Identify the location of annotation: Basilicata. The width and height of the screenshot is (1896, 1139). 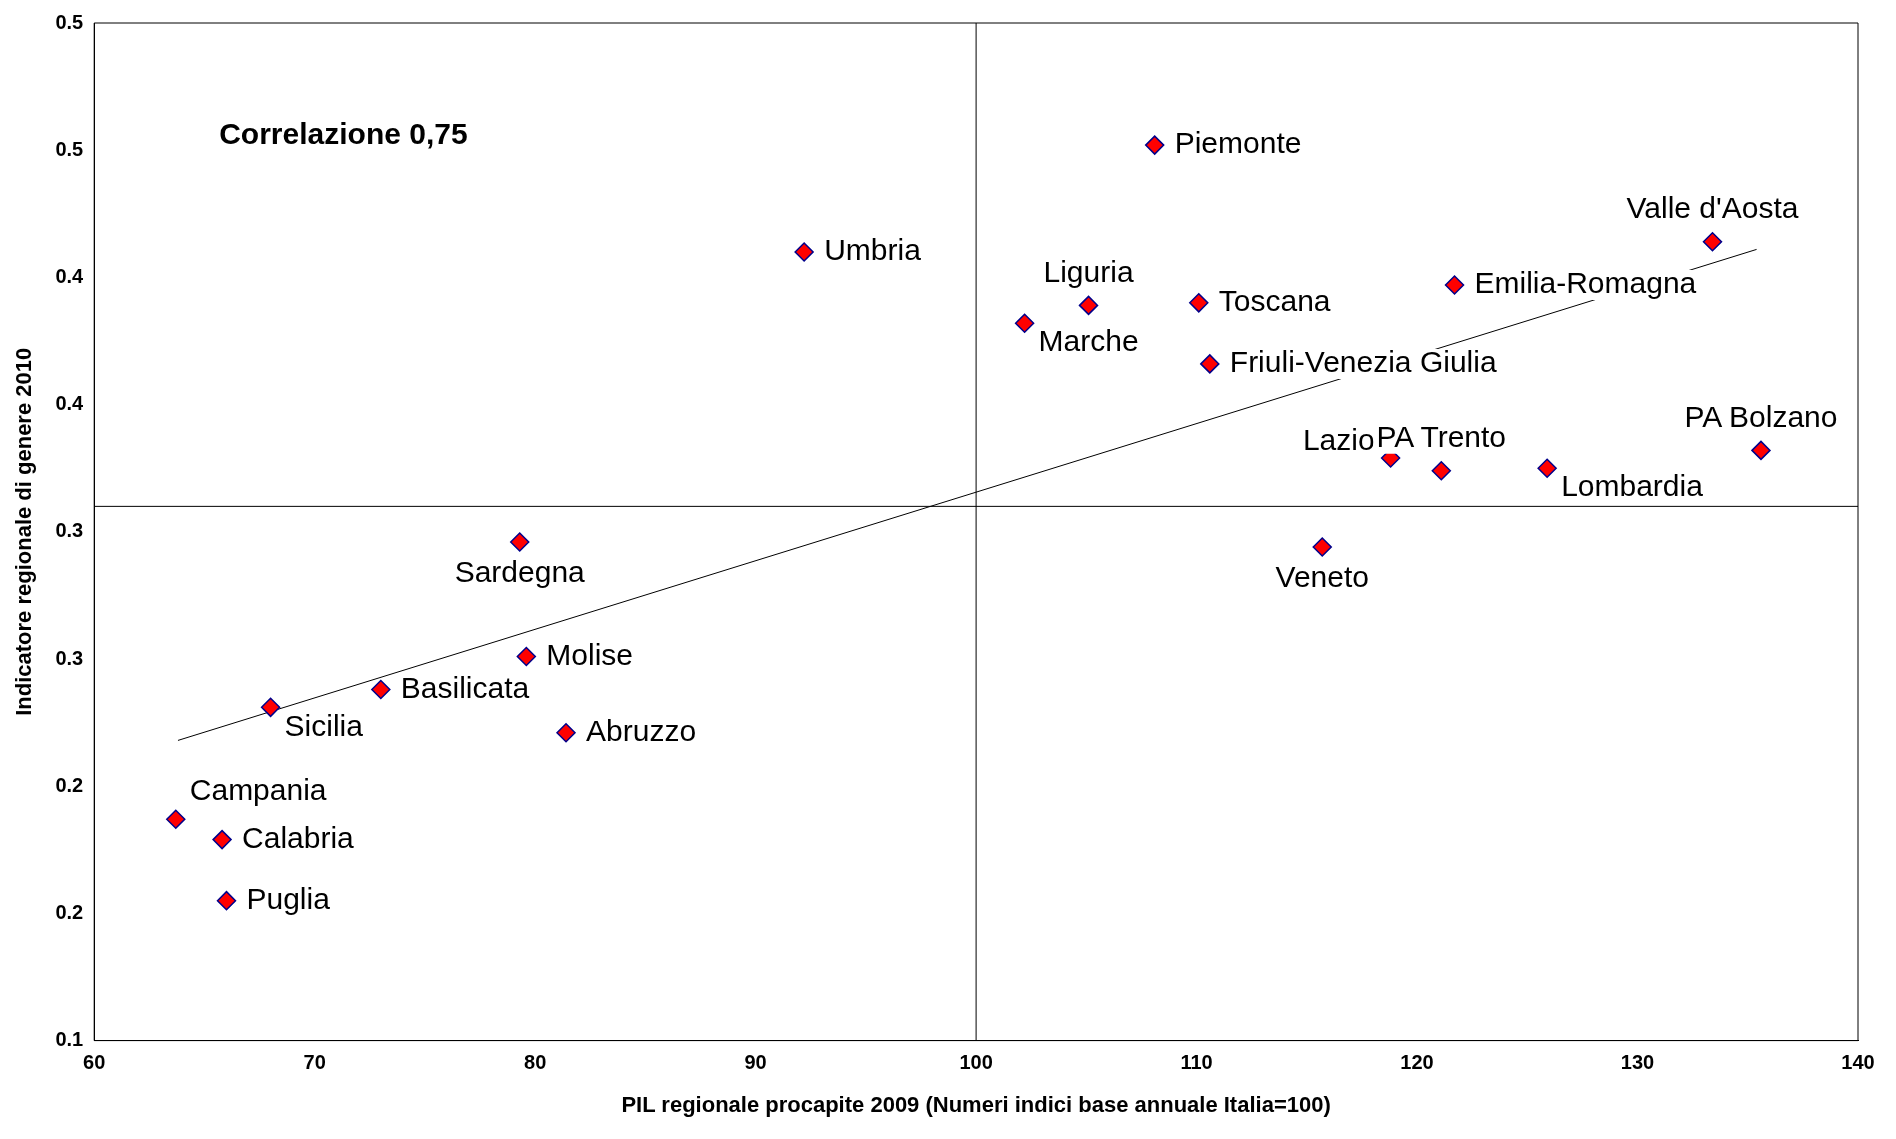
(465, 687).